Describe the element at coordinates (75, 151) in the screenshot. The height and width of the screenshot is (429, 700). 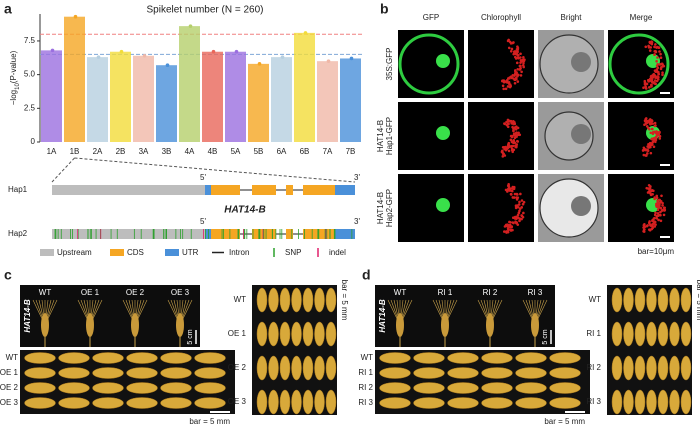
I see `x-tick-label: 1B` at that location.